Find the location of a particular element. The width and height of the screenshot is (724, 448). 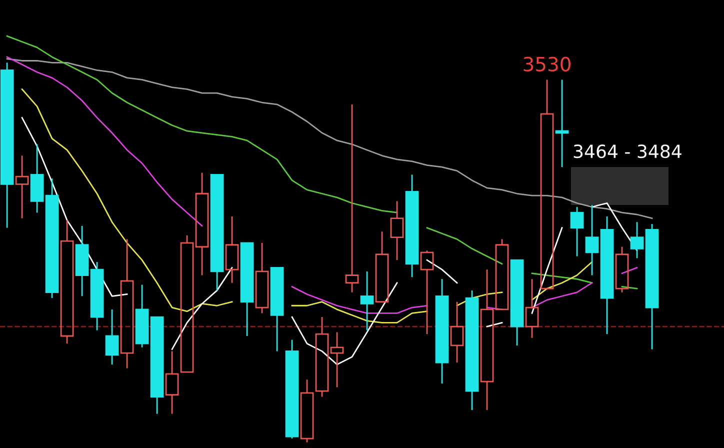

band-label: 3464 - 3484 is located at coordinates (628, 151).